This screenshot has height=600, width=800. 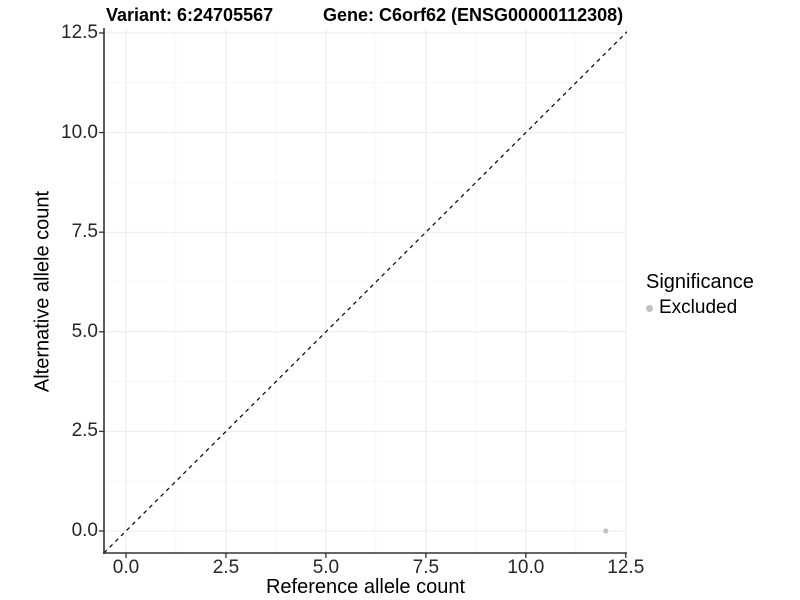 I want to click on legend-key-dot-icon, so click(x=649, y=308).